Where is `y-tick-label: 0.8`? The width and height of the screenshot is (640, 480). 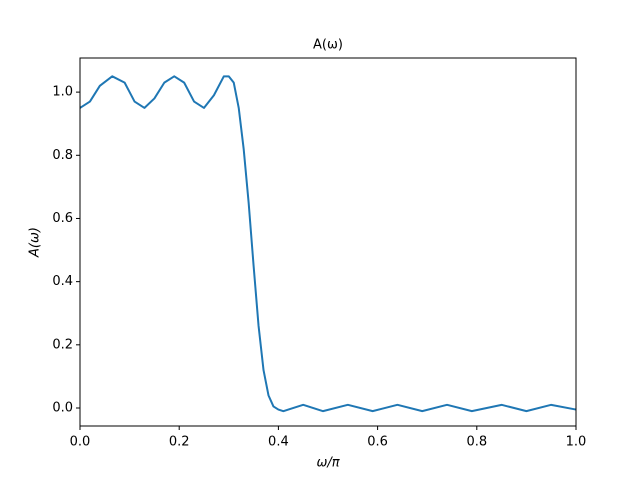
y-tick-label: 0.8 is located at coordinates (62, 155).